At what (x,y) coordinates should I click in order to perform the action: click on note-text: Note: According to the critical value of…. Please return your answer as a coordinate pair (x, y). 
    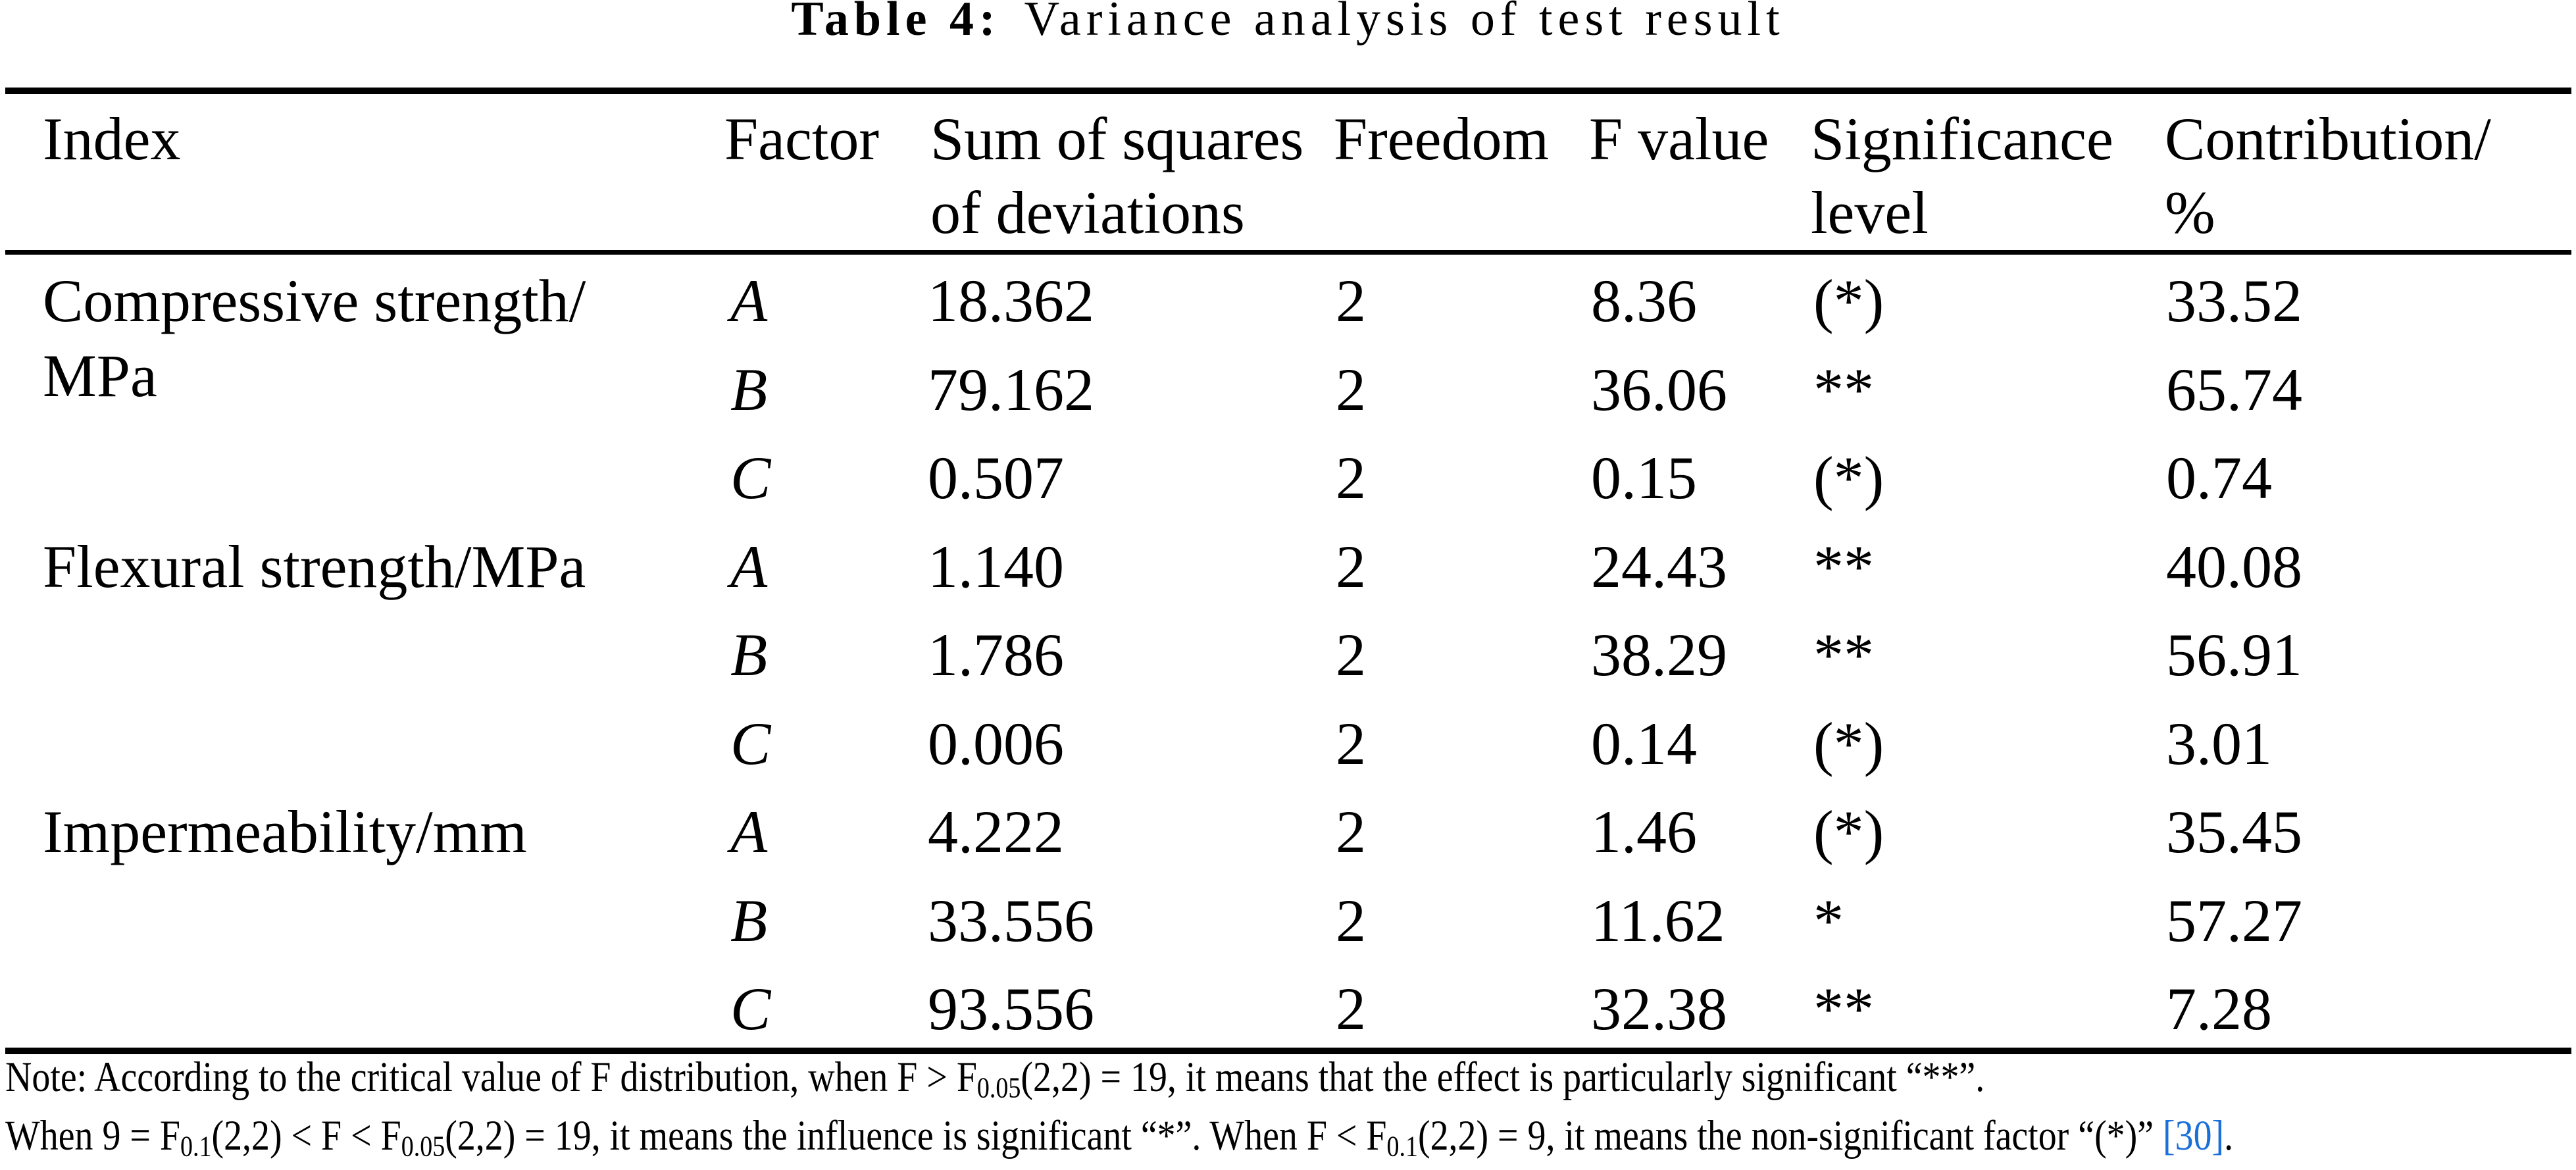
    Looking at the image, I should click on (491, 1077).